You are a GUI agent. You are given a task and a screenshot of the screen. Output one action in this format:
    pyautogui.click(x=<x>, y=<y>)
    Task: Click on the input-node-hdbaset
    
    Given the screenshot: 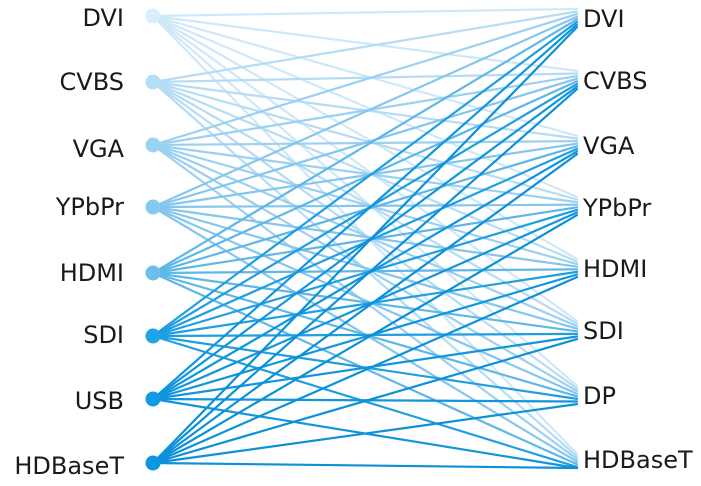 What is the action you would take?
    pyautogui.click(x=153, y=463)
    